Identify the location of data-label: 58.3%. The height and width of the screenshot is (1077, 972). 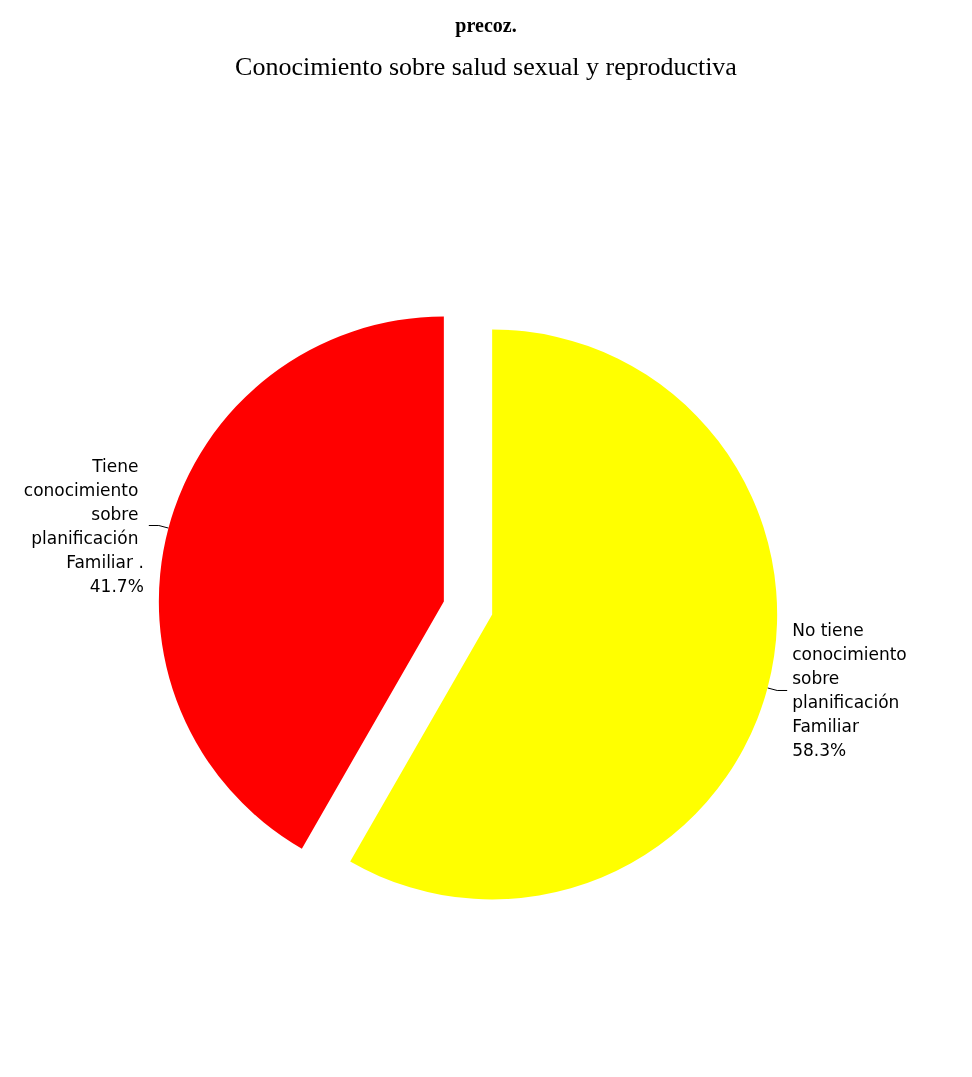
(819, 750).